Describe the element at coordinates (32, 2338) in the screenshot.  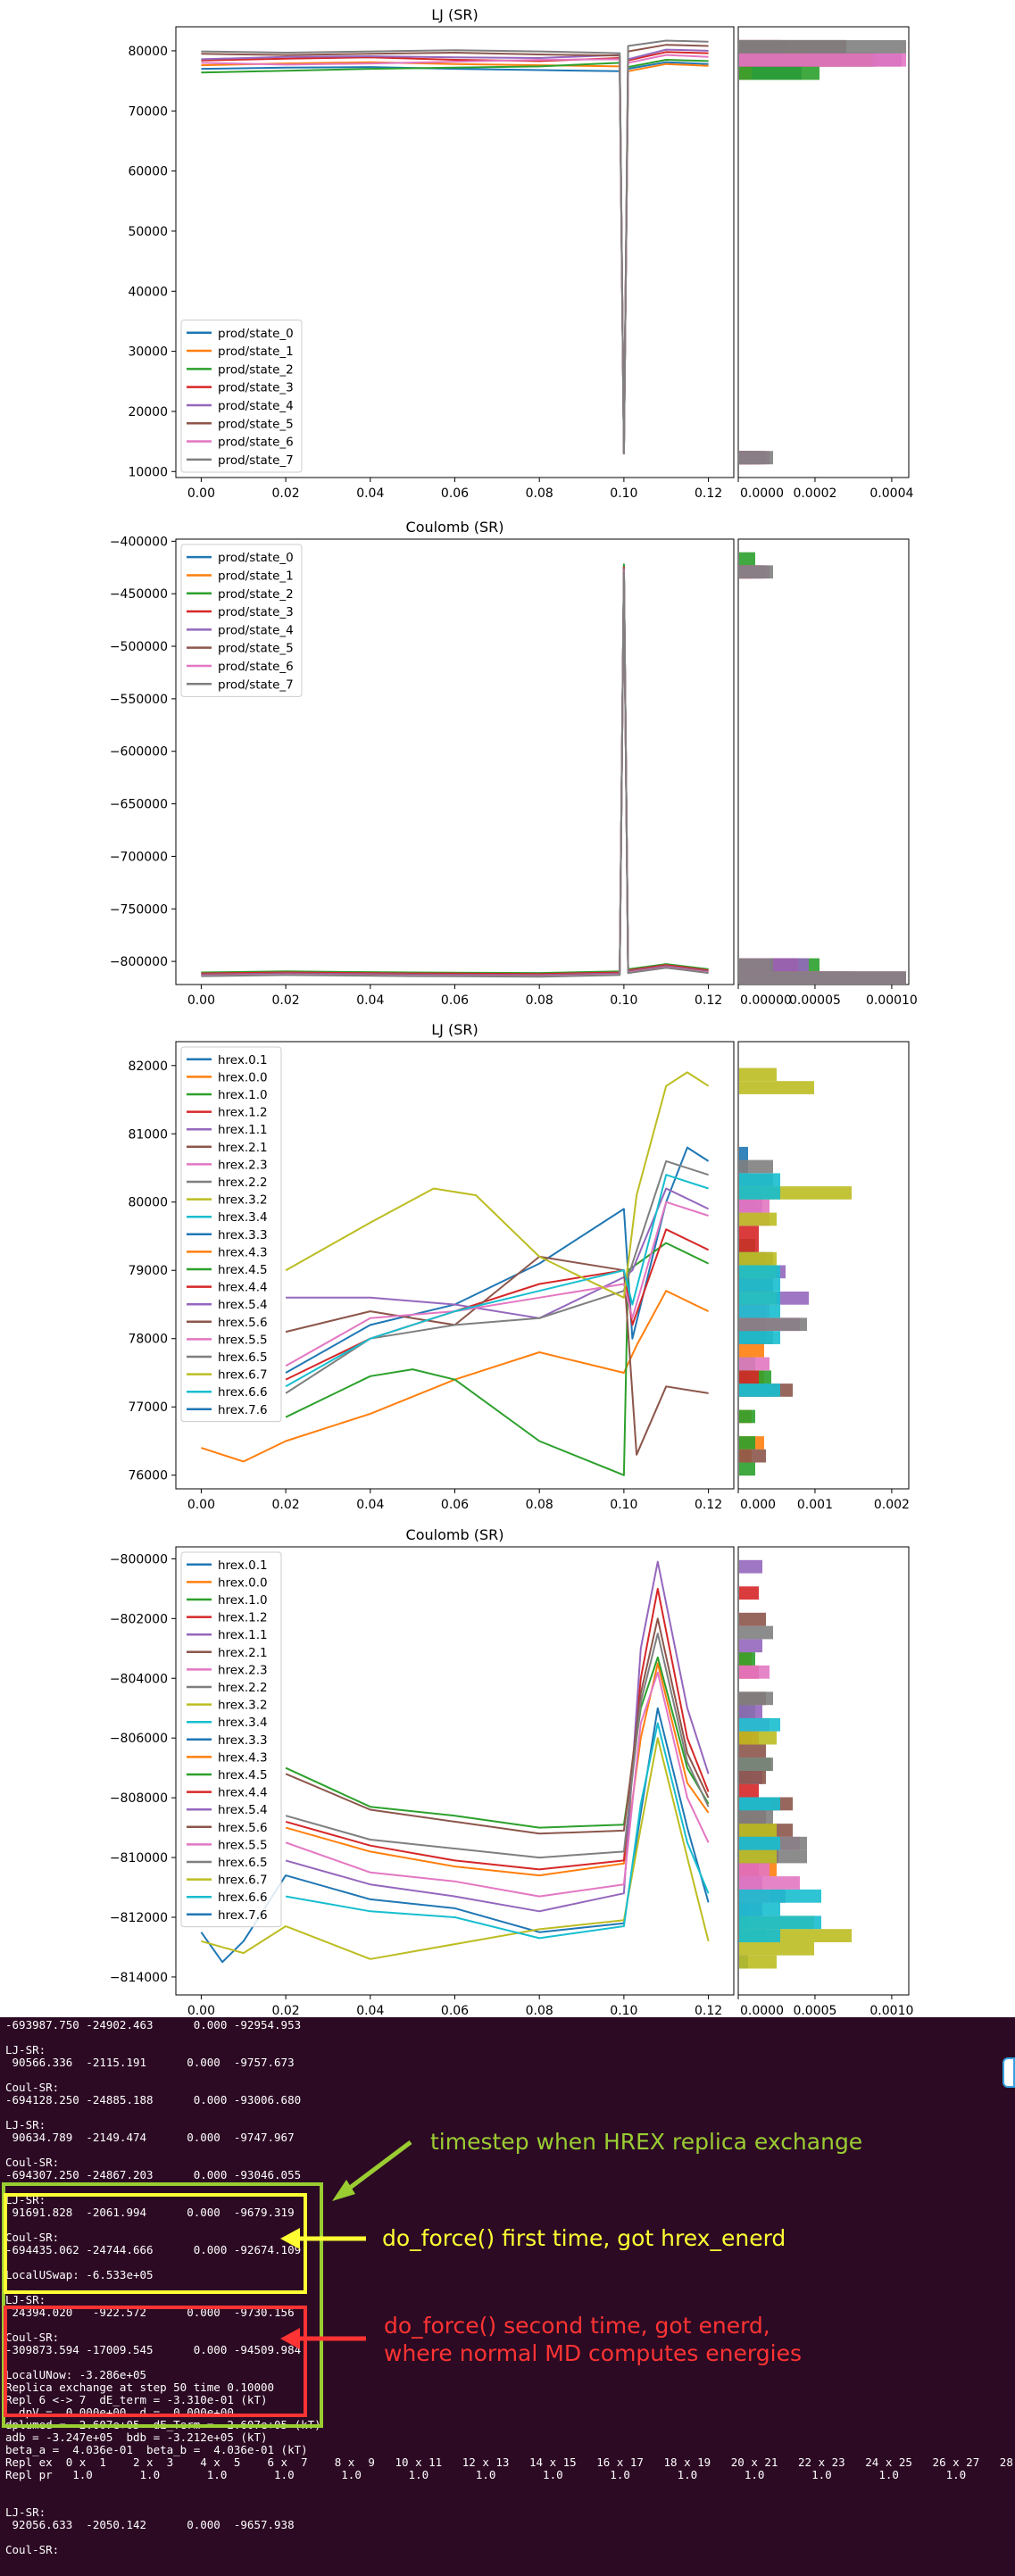
I see `terminal-line: Coul-SR:` at that location.